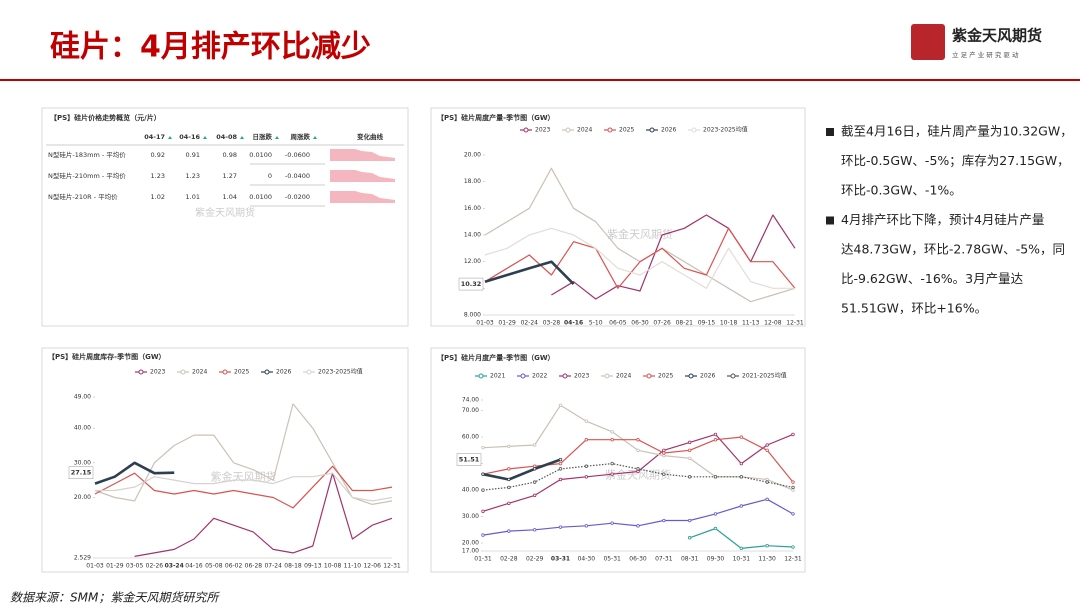 This screenshot has height=608, width=1080. Describe the element at coordinates (372, 566) in the screenshot. I see `x-tick-label: 12-06` at that location.